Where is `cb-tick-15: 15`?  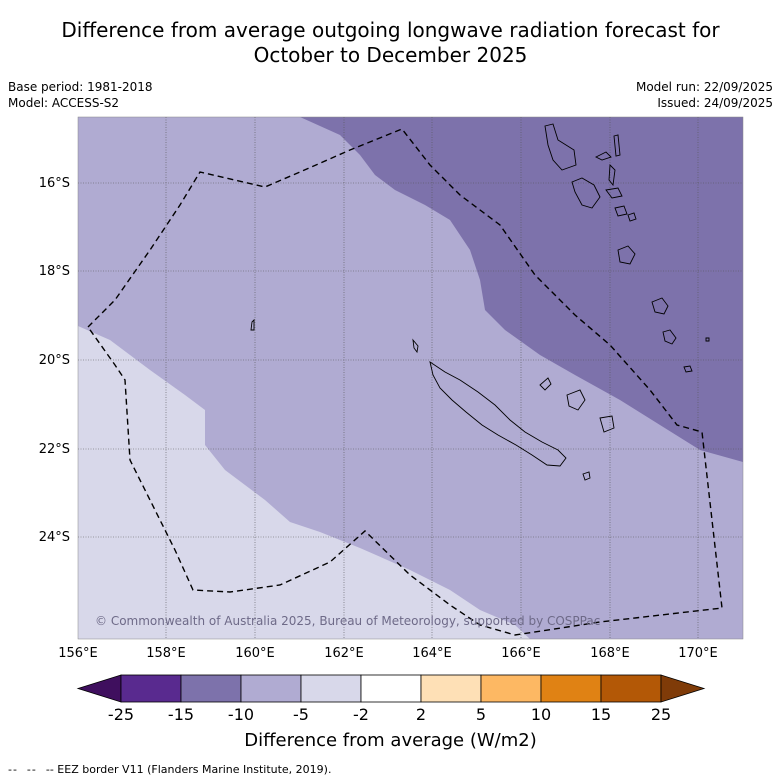
cb-tick-15: 15 is located at coordinates (601, 714).